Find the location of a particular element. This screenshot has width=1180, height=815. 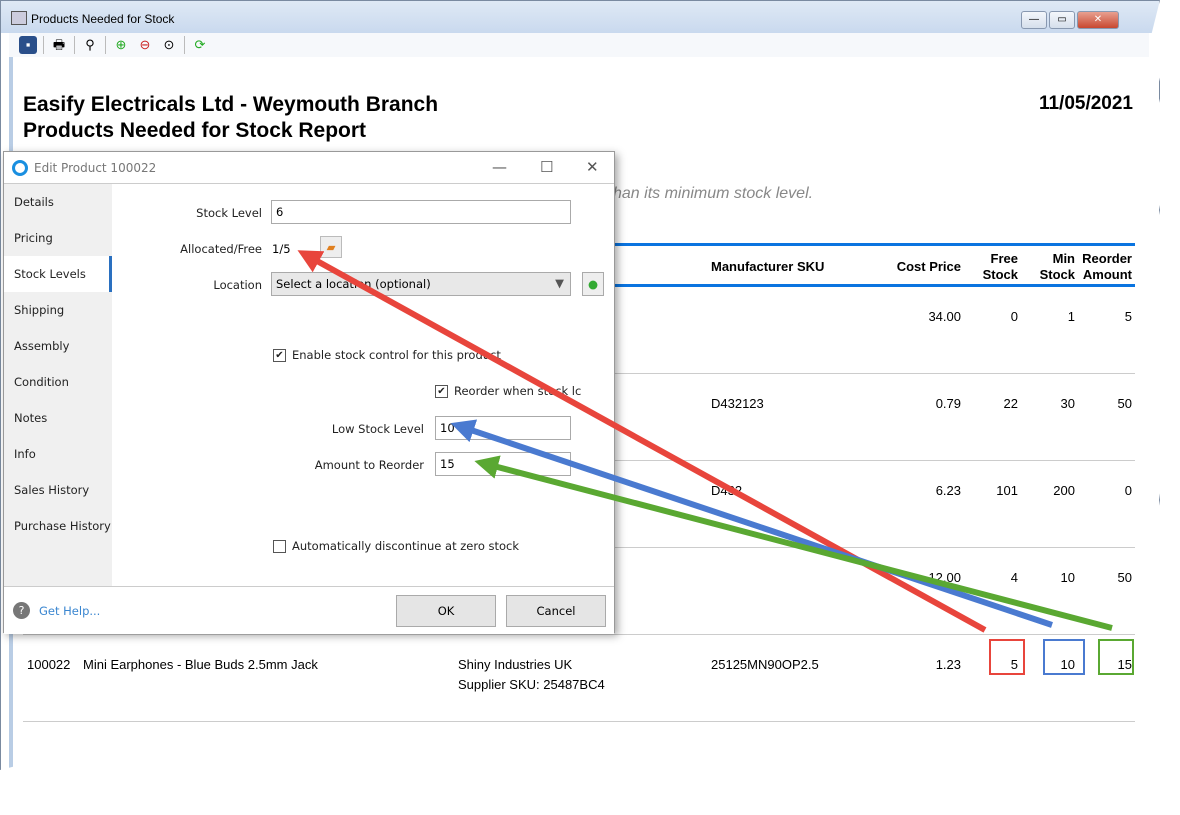

maximize-button: ▭ is located at coordinates (1062, 20).